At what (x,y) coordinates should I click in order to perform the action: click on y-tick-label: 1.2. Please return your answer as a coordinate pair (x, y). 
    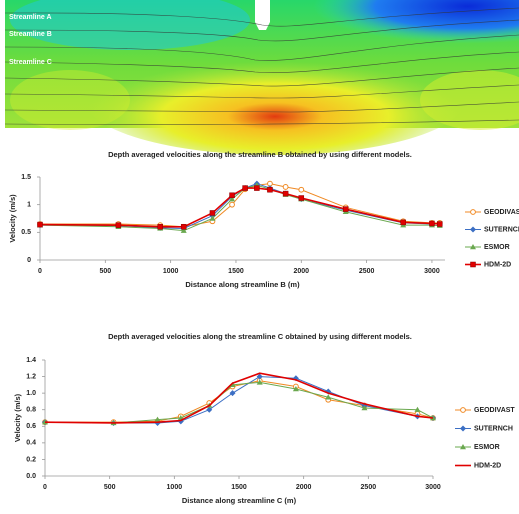
    Looking at the image, I should click on (31, 376).